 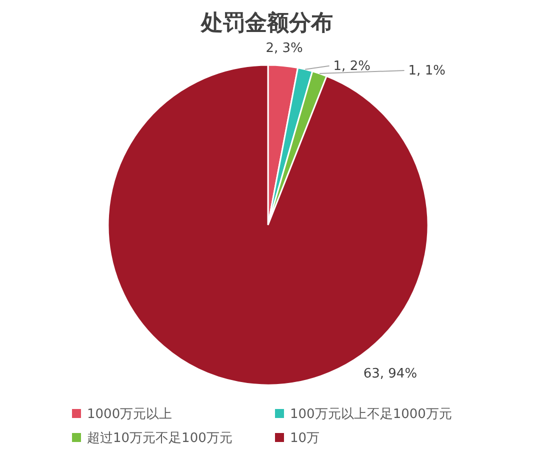 I want to click on data-label: 1, 2%, so click(x=351, y=66).